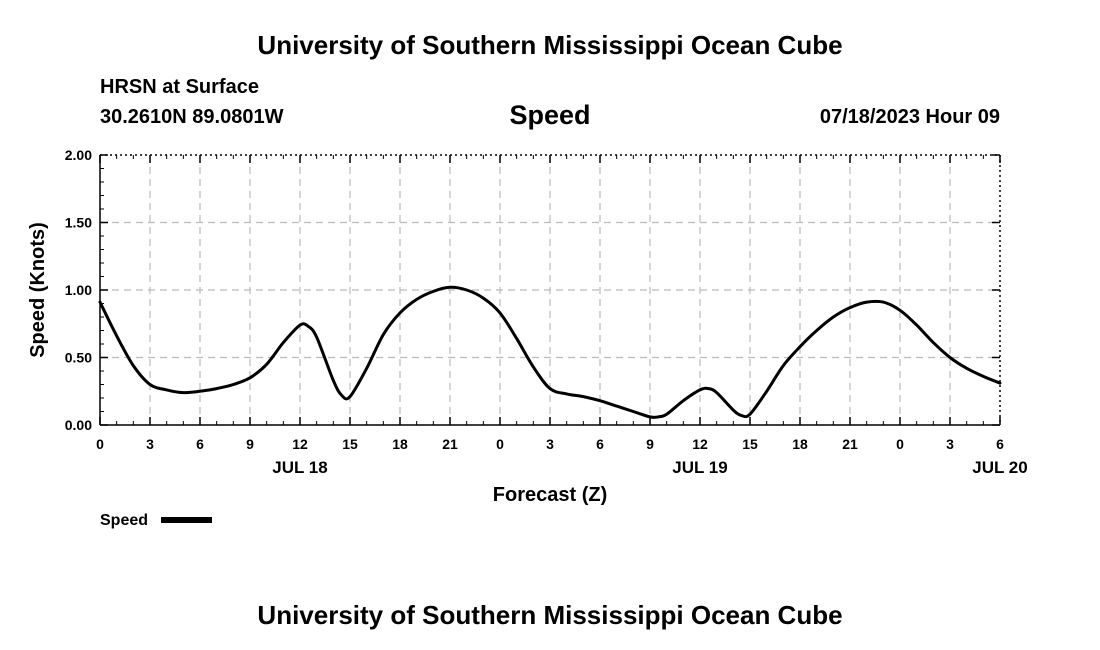 This screenshot has height=650, width=1100. What do you see at coordinates (124, 520) in the screenshot?
I see `legend-label: Speed` at bounding box center [124, 520].